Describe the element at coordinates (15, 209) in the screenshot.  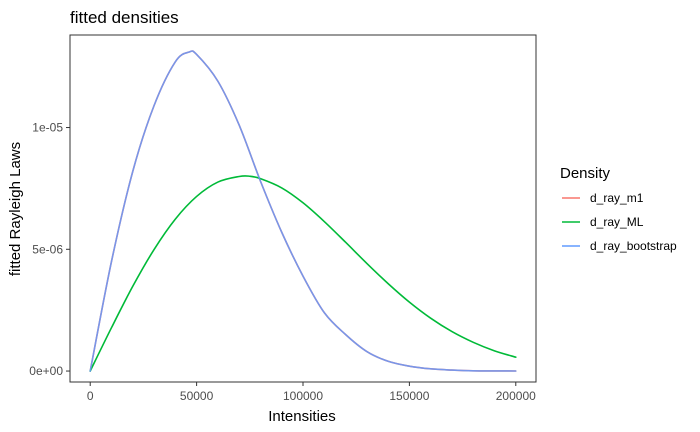
I see `y-axis-title: fitted Rayleigh Laws` at that location.